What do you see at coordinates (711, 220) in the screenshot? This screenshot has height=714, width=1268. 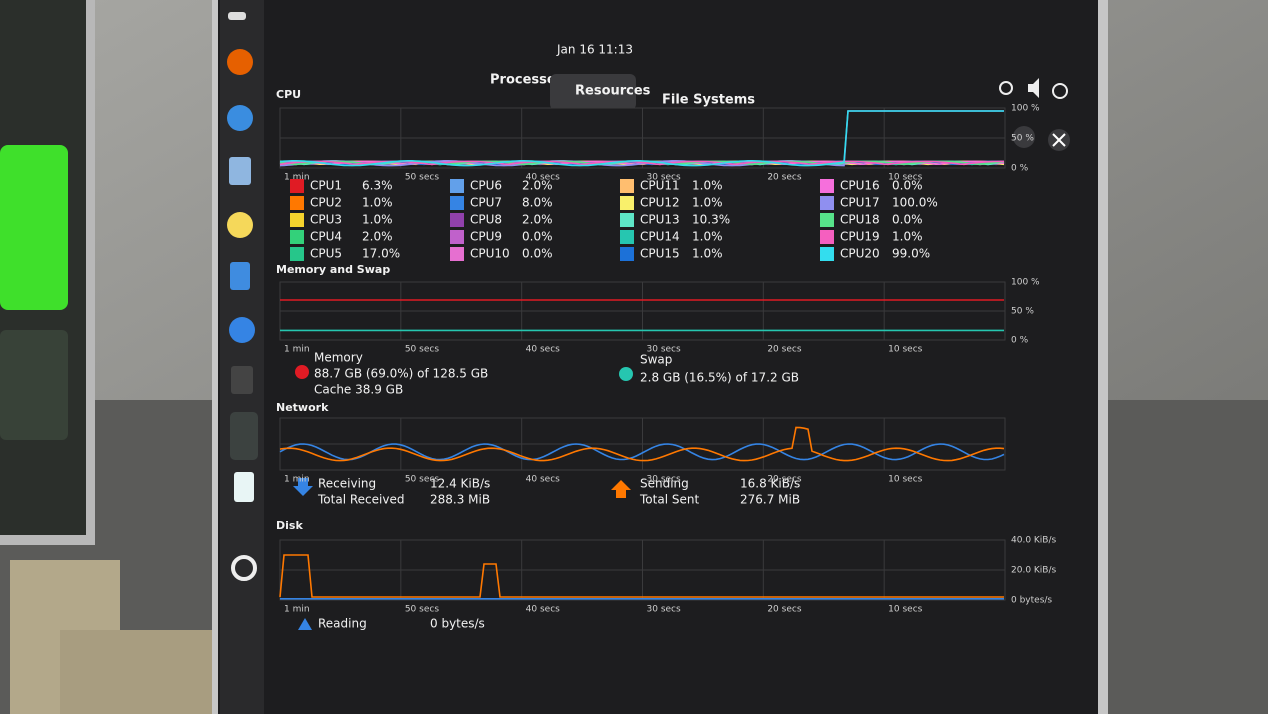 I see `cpu-value: 10.3%` at bounding box center [711, 220].